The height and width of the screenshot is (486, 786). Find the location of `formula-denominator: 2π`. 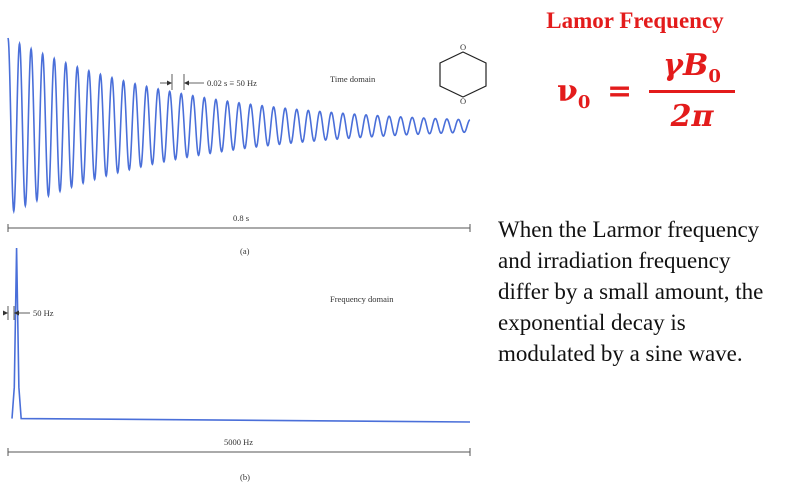

formula-denominator: 2π is located at coordinates (692, 116).